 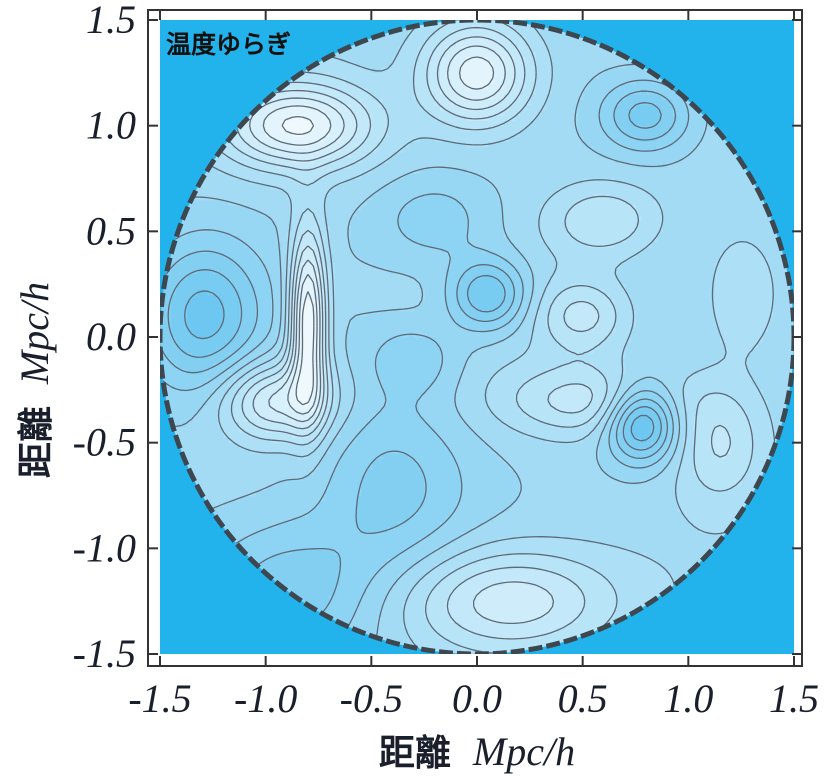 What do you see at coordinates (111, 336) in the screenshot?
I see `y-tick-label: 0.0` at bounding box center [111, 336].